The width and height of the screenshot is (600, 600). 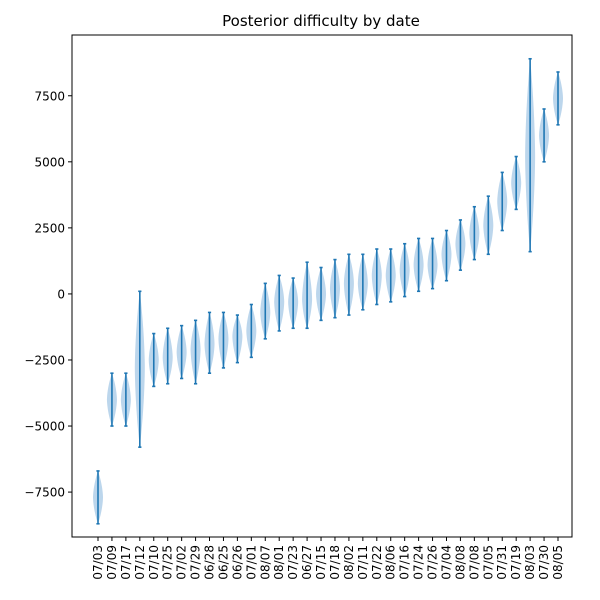 What do you see at coordinates (544, 562) in the screenshot?
I see `x-tick-label: 07/30` at bounding box center [544, 562].